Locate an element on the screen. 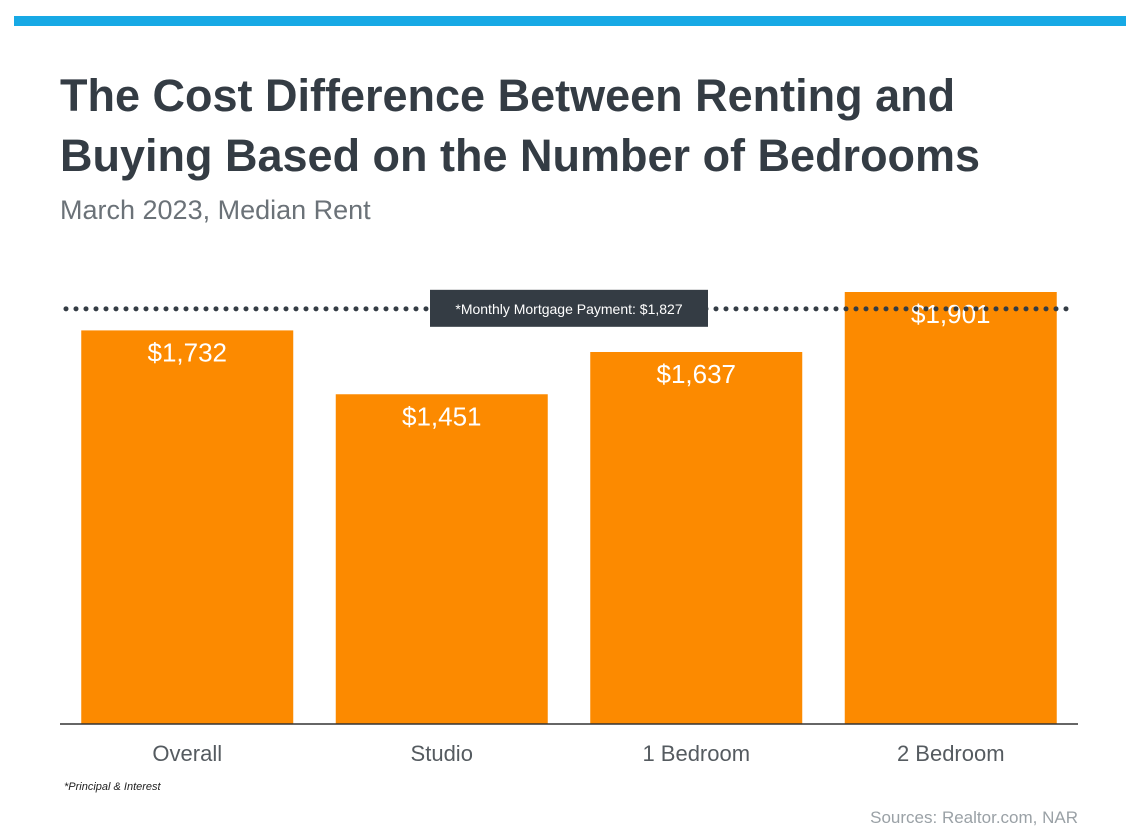 The width and height of the screenshot is (1134, 836). category-label: Overall is located at coordinates (187, 753).